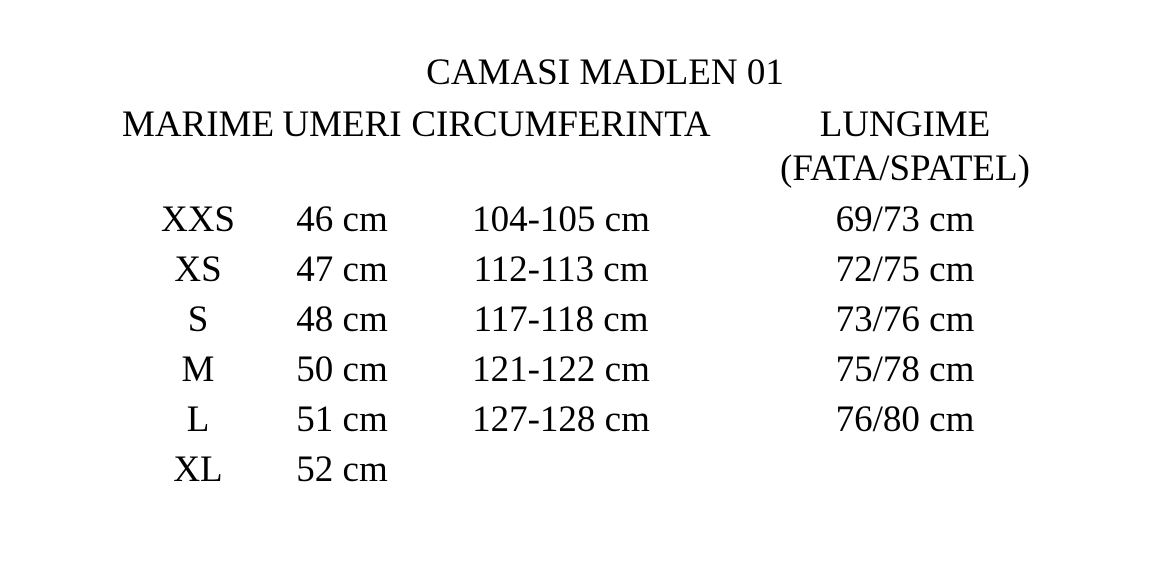  I want to click on umeri-cell: 51 cm, so click(342, 419).